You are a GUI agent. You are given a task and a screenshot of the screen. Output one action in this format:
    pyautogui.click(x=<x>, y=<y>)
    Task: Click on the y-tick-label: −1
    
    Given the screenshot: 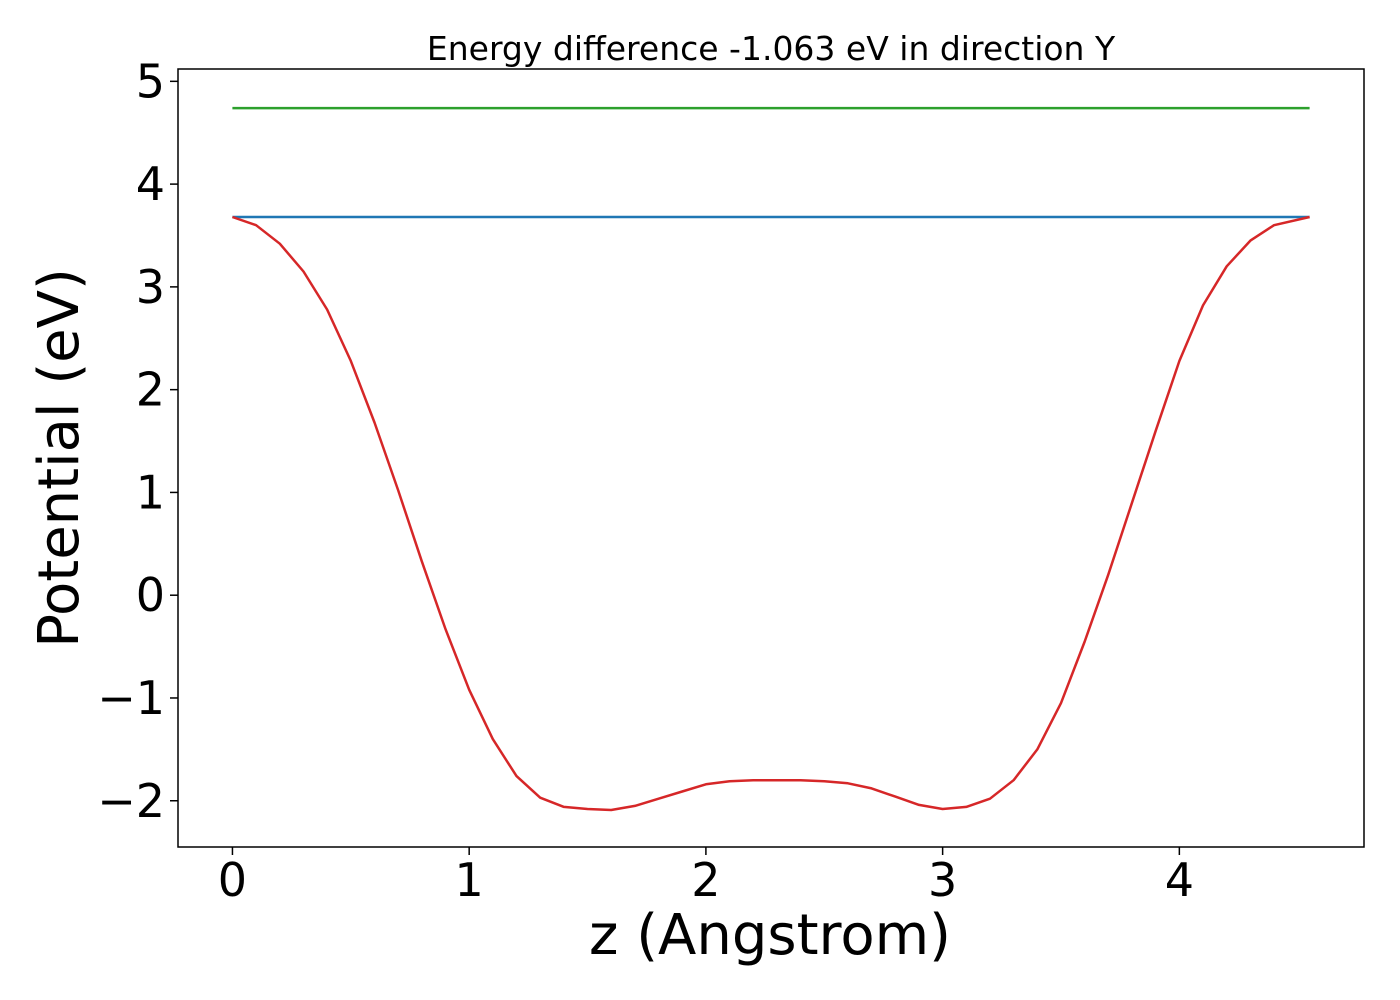 What is the action you would take?
    pyautogui.click(x=131, y=698)
    